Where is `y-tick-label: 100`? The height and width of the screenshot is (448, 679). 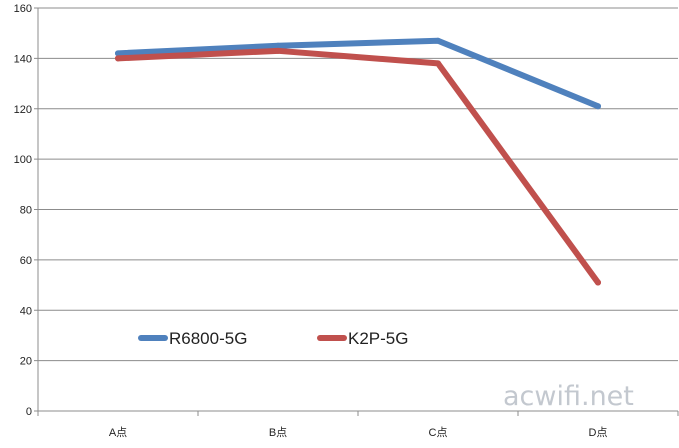 y-tick-label: 100 is located at coordinates (23, 160).